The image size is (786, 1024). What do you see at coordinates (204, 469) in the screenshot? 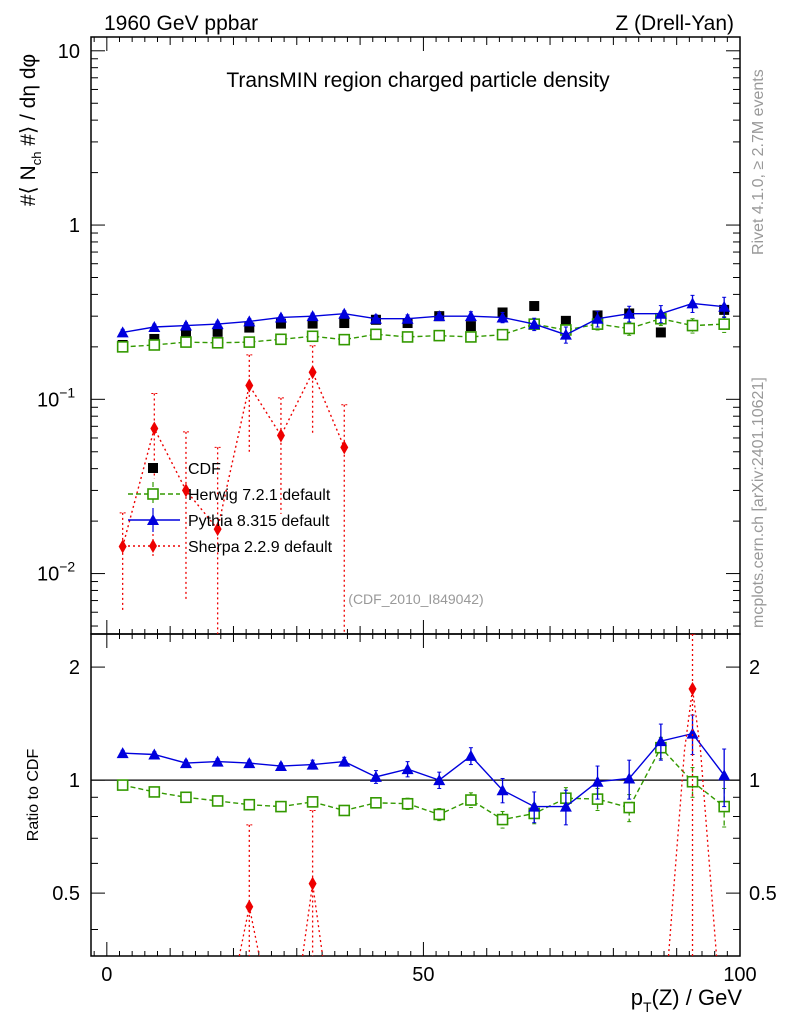
I see `legend-label-data: CDF` at bounding box center [204, 469].